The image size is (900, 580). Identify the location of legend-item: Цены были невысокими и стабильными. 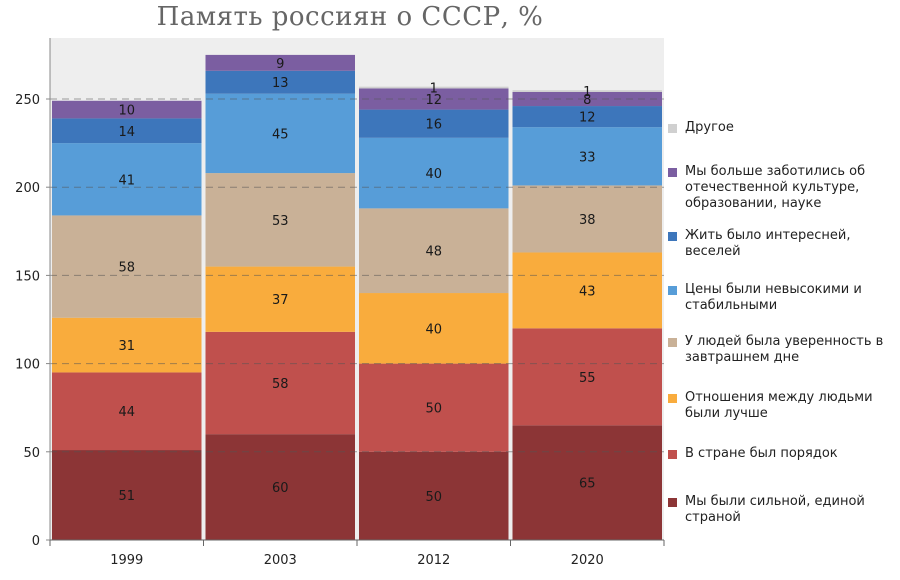
(782, 298).